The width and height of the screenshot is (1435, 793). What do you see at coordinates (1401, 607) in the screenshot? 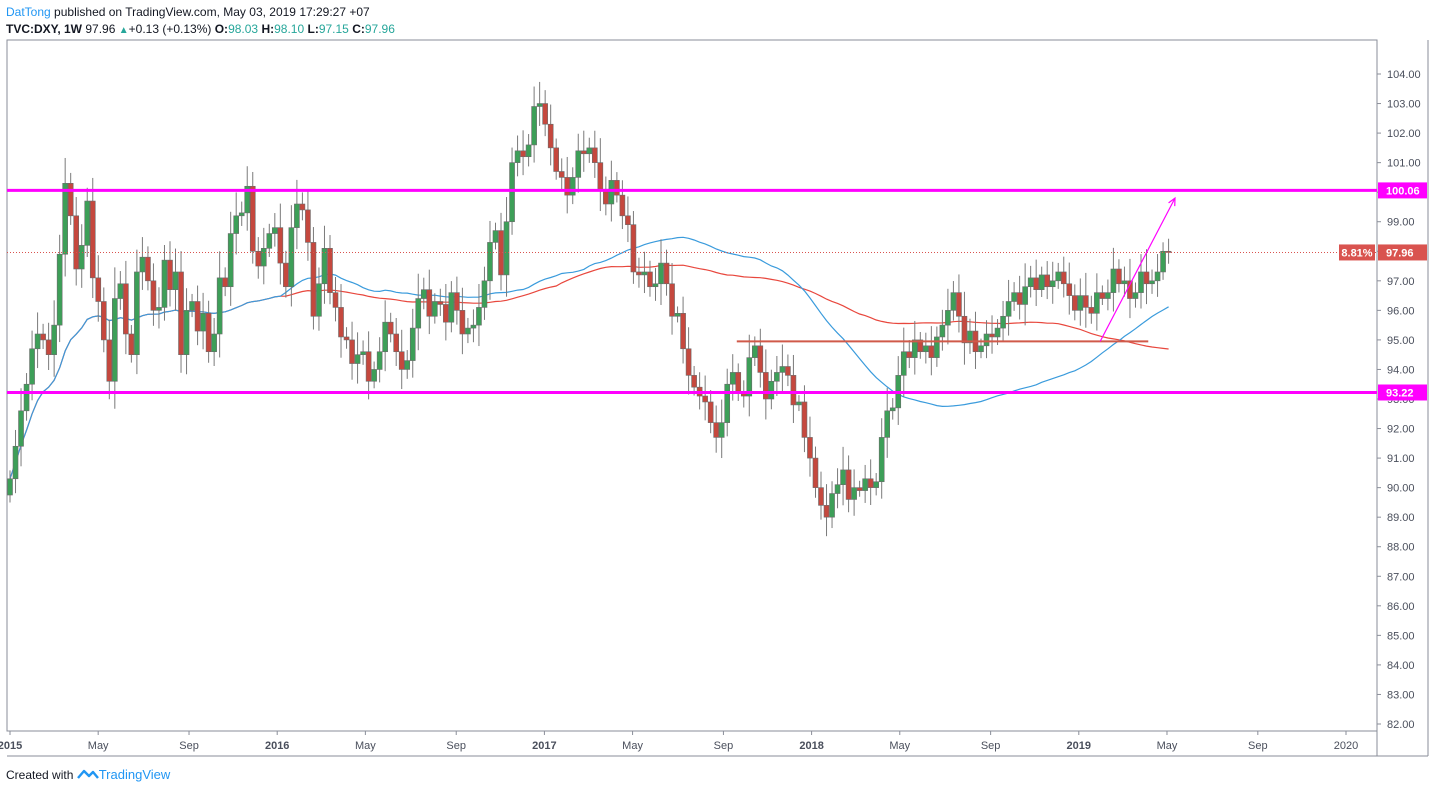
I see `y-tick-label: 86.00` at bounding box center [1401, 607].